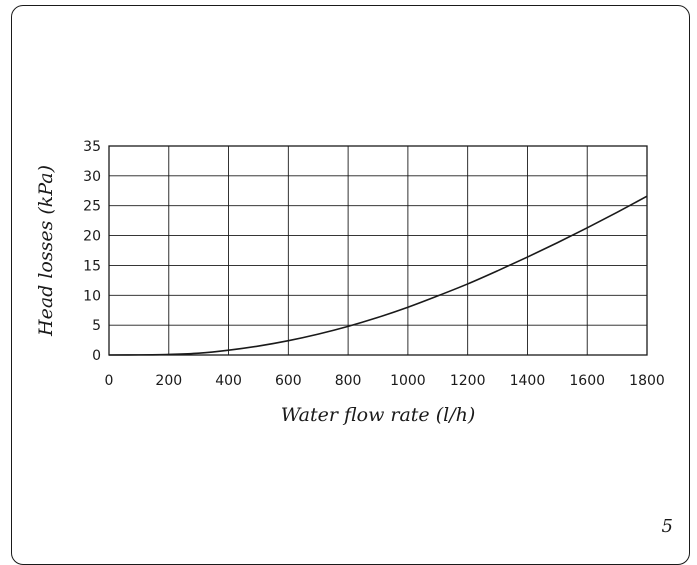  What do you see at coordinates (96, 356) in the screenshot?
I see `y-tick-label: 0` at bounding box center [96, 356].